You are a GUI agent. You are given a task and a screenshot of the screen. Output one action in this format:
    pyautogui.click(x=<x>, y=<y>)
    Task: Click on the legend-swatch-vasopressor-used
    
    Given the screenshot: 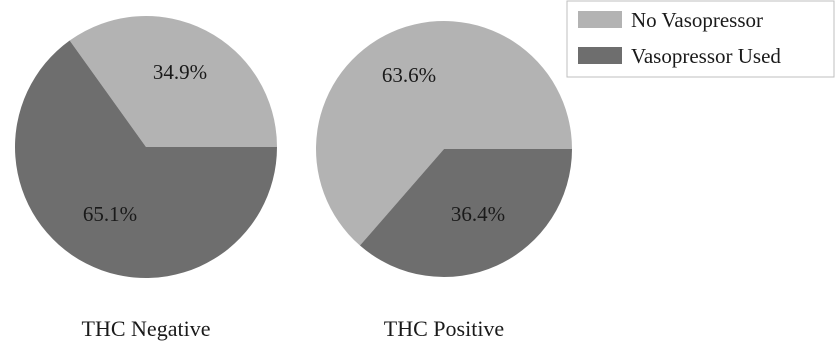 What is the action you would take?
    pyautogui.click(x=600, y=55)
    